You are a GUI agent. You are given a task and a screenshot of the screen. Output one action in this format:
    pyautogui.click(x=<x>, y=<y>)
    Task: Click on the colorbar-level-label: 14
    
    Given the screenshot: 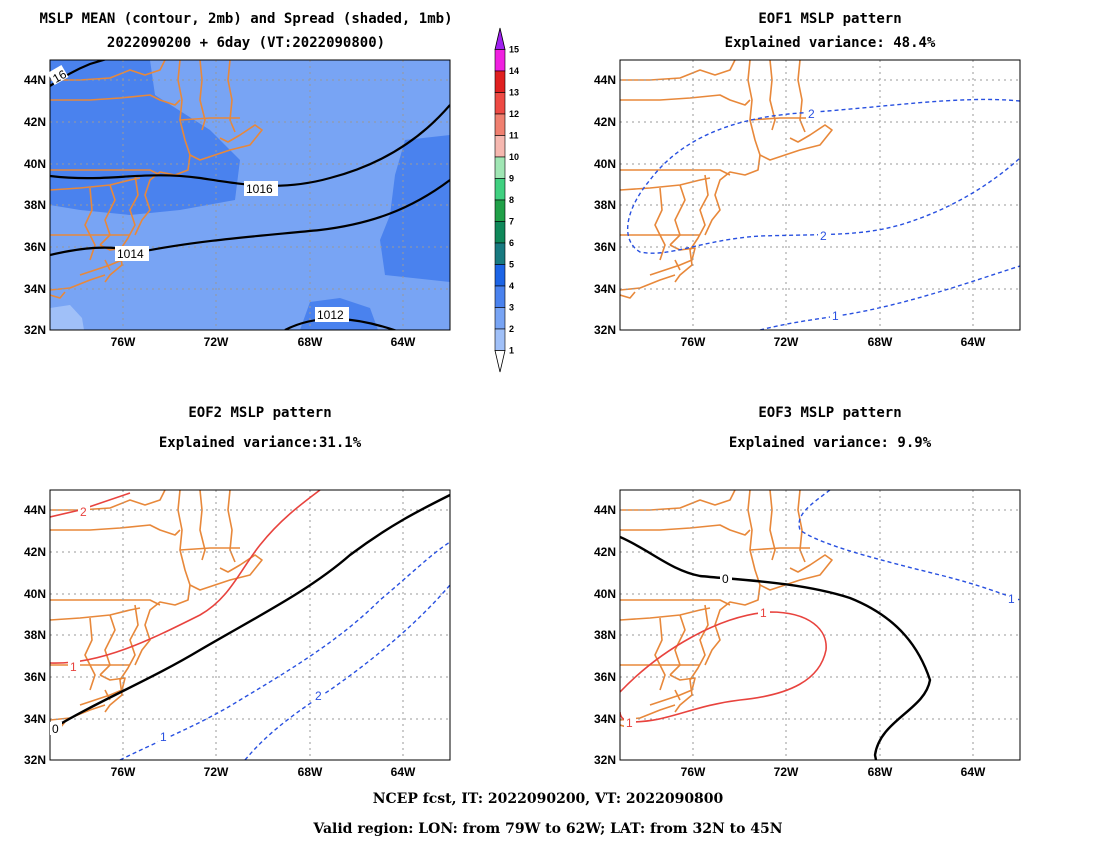 What is the action you would take?
    pyautogui.click(x=514, y=71)
    